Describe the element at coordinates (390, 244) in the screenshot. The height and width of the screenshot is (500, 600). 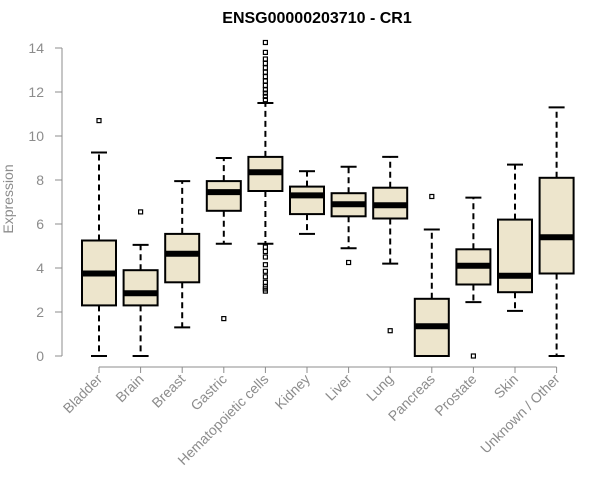
I see `box-lung` at that location.